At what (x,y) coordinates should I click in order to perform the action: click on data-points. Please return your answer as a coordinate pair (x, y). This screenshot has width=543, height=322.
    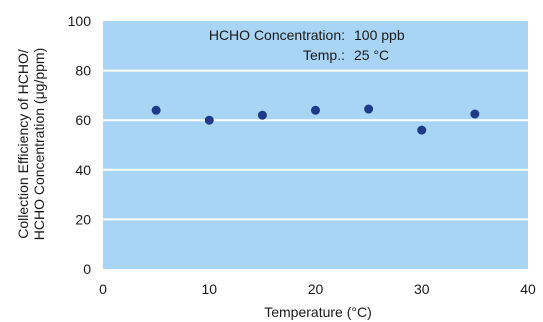
    Looking at the image, I should click on (315, 119).